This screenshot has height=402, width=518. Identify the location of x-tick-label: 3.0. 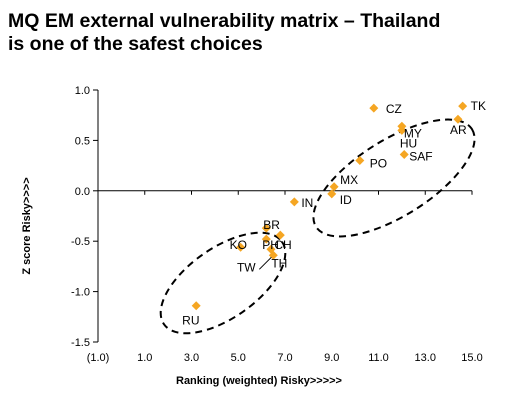
(191, 358).